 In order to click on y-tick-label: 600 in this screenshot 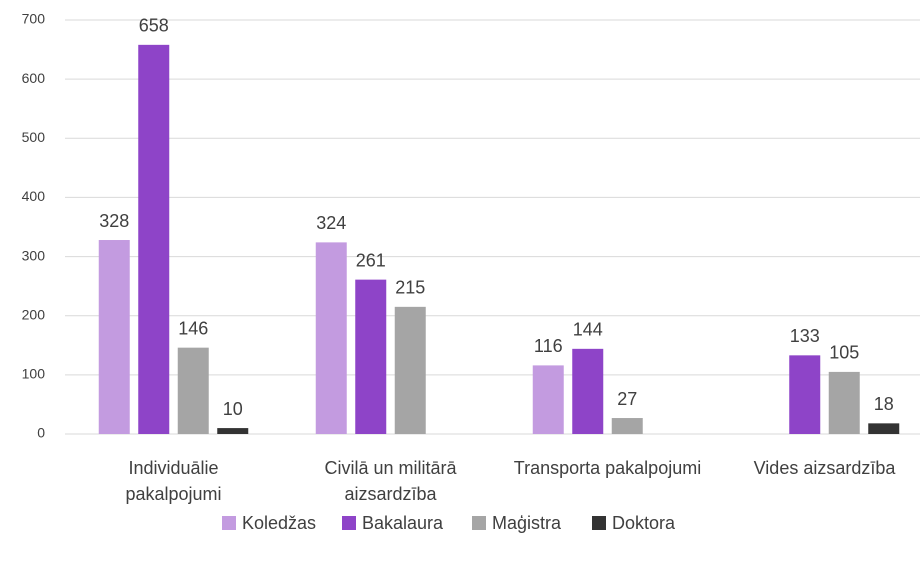, I will do `click(34, 78)`.